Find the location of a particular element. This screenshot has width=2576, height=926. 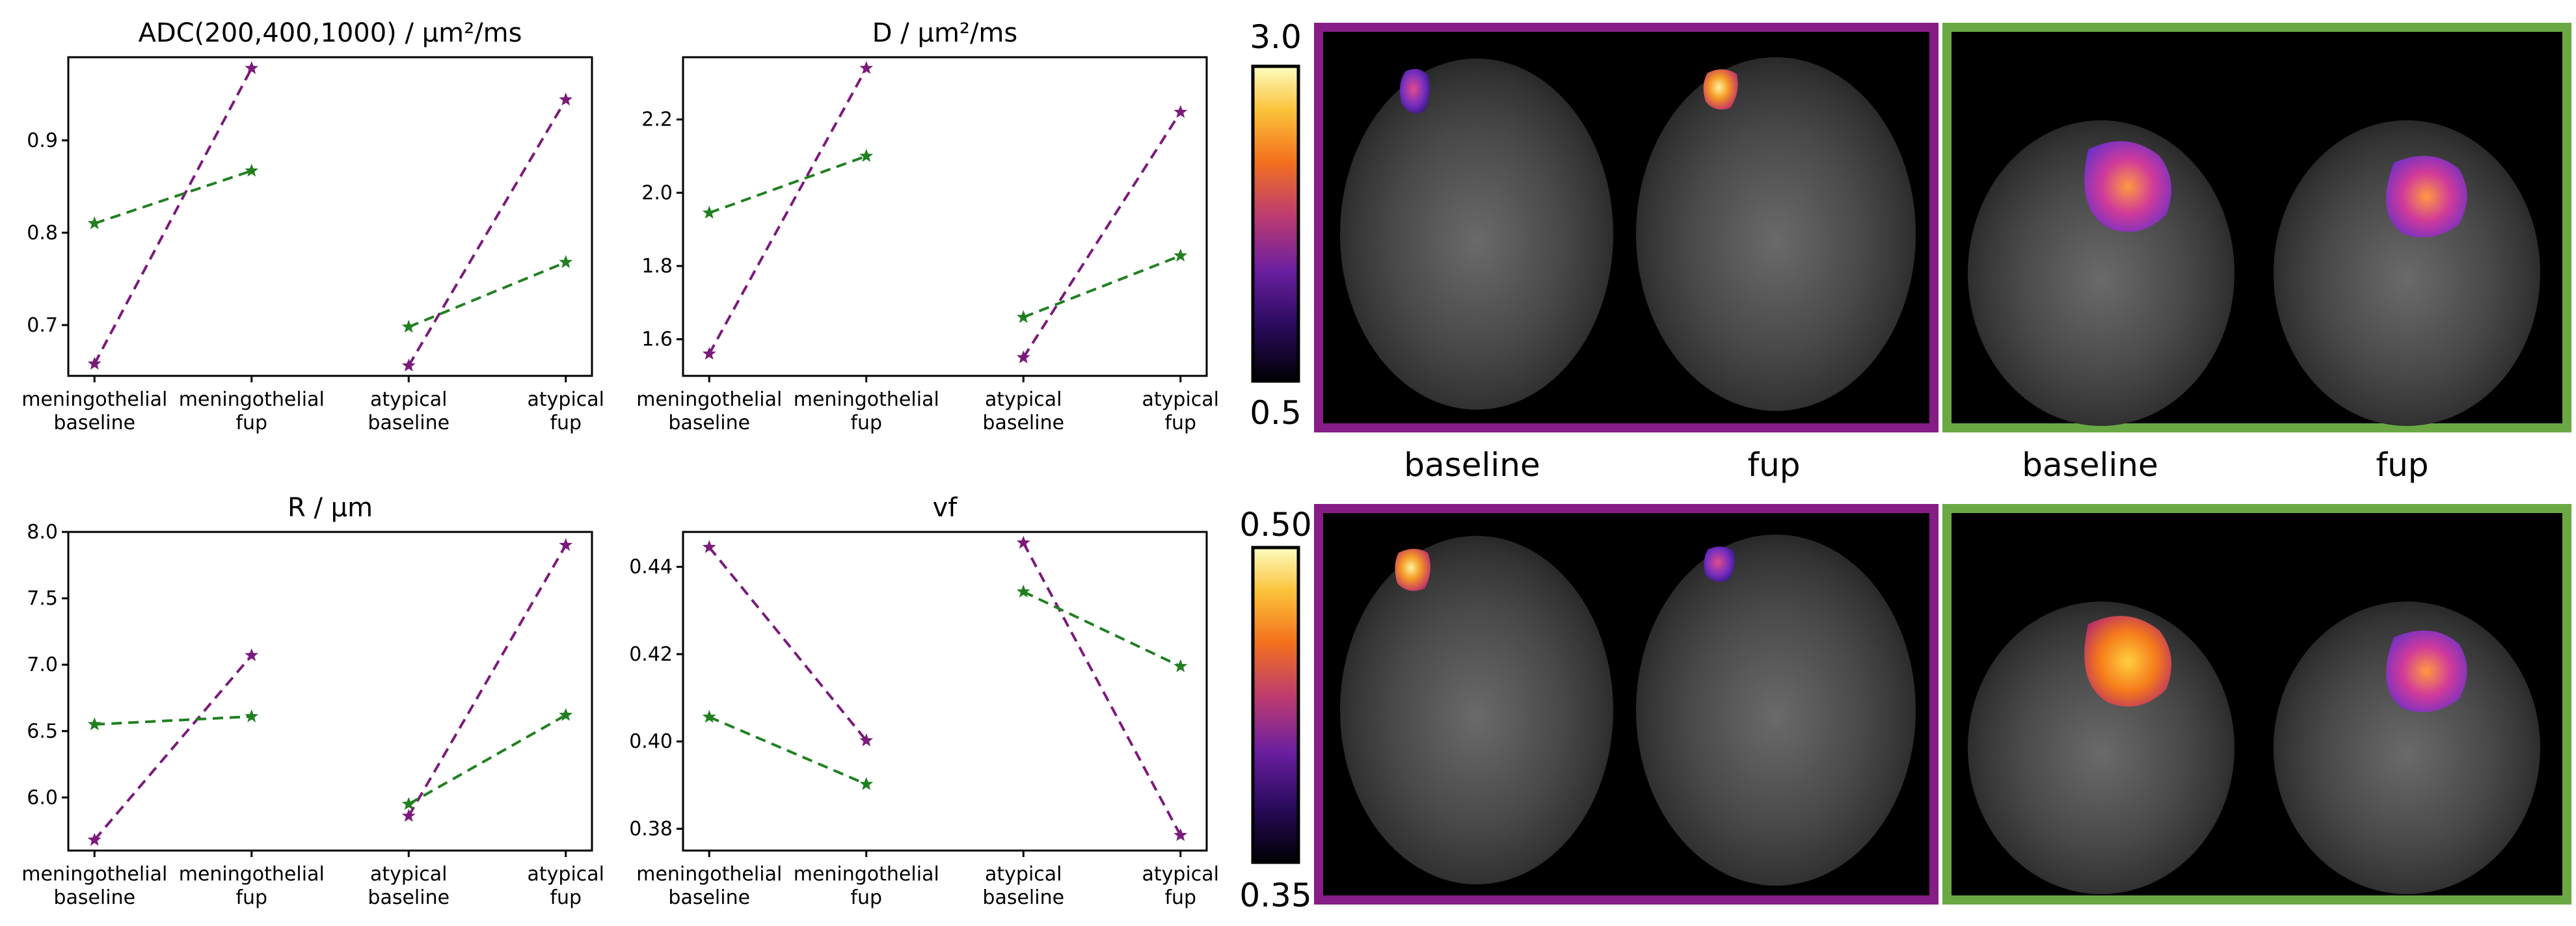

label-fup-left: fup is located at coordinates (1773, 465).